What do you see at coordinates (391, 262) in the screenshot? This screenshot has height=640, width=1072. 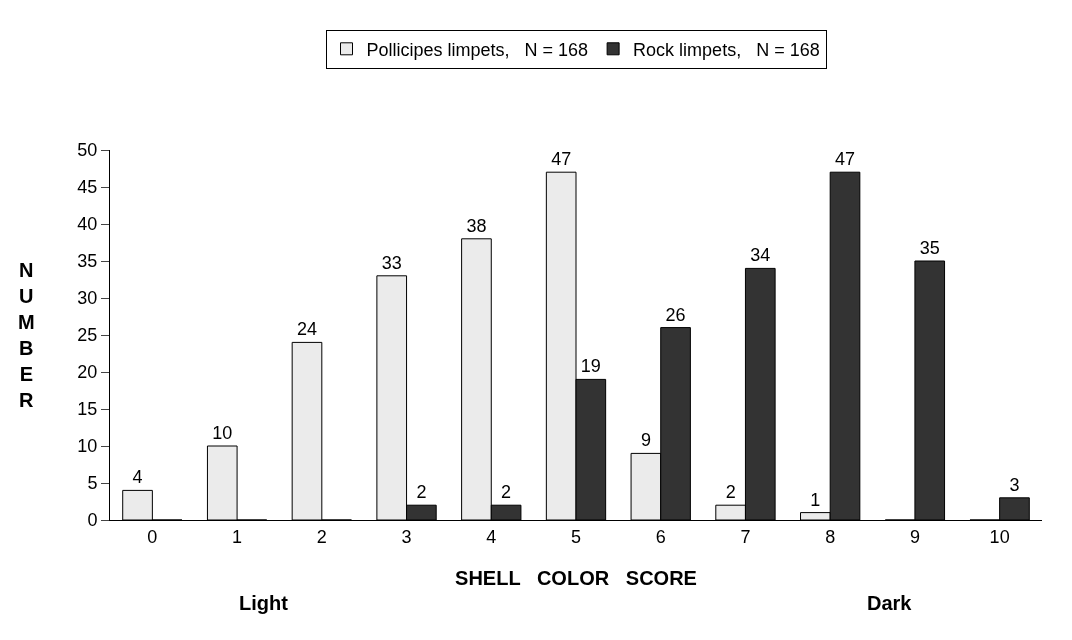 I see `data-label: 33` at bounding box center [391, 262].